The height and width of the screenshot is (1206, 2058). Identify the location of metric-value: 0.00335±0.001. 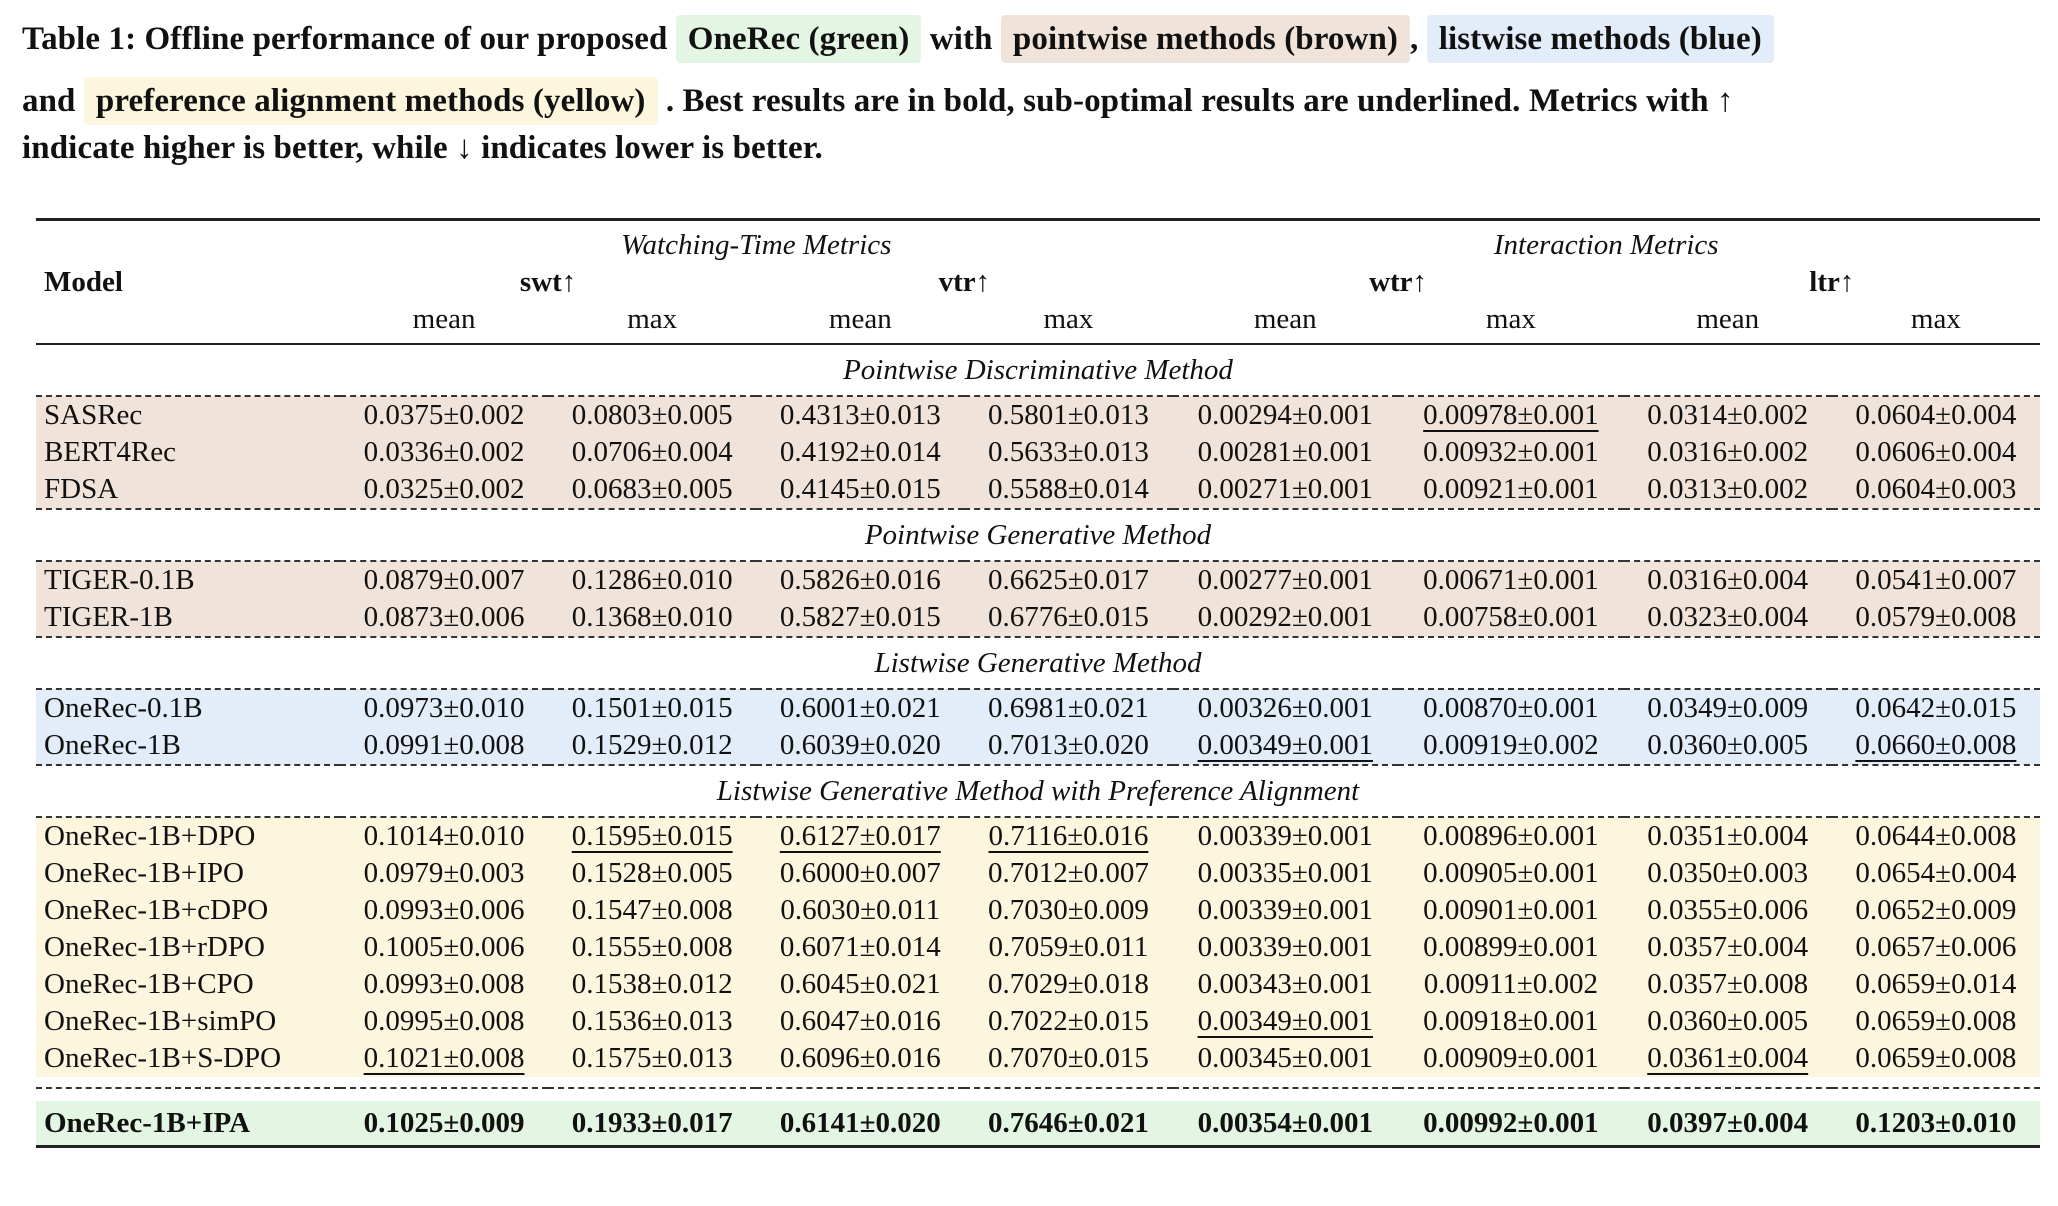
(1285, 873).